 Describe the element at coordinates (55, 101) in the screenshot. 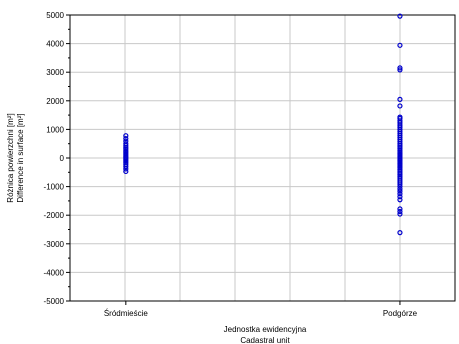

I see `y-tick-label: 2000` at that location.